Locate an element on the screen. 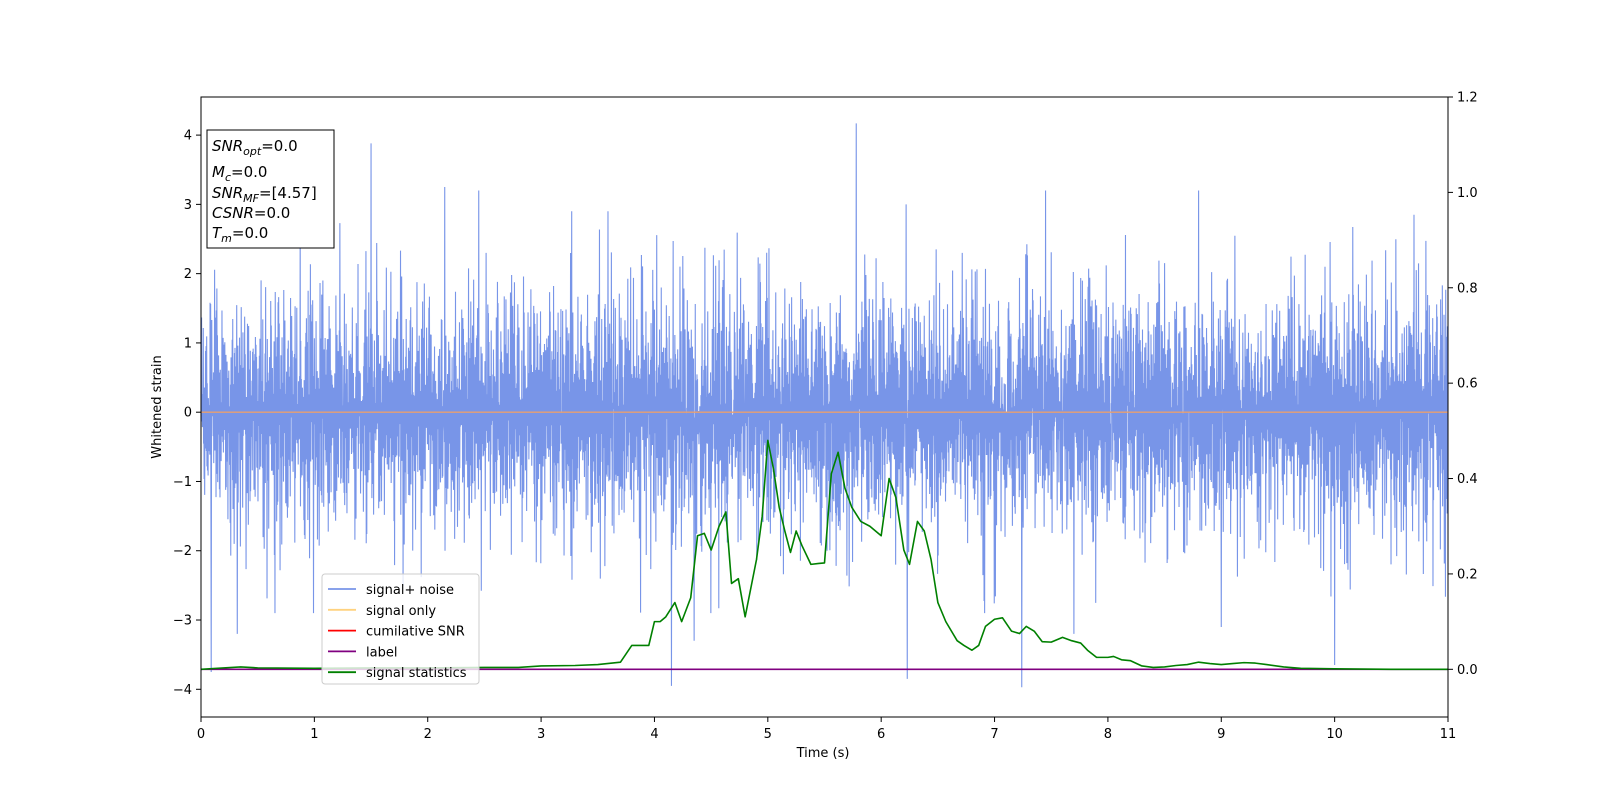 Image resolution: width=1600 pixels, height=800 pixels. info-line: CSNR=0.0 is located at coordinates (251, 213).